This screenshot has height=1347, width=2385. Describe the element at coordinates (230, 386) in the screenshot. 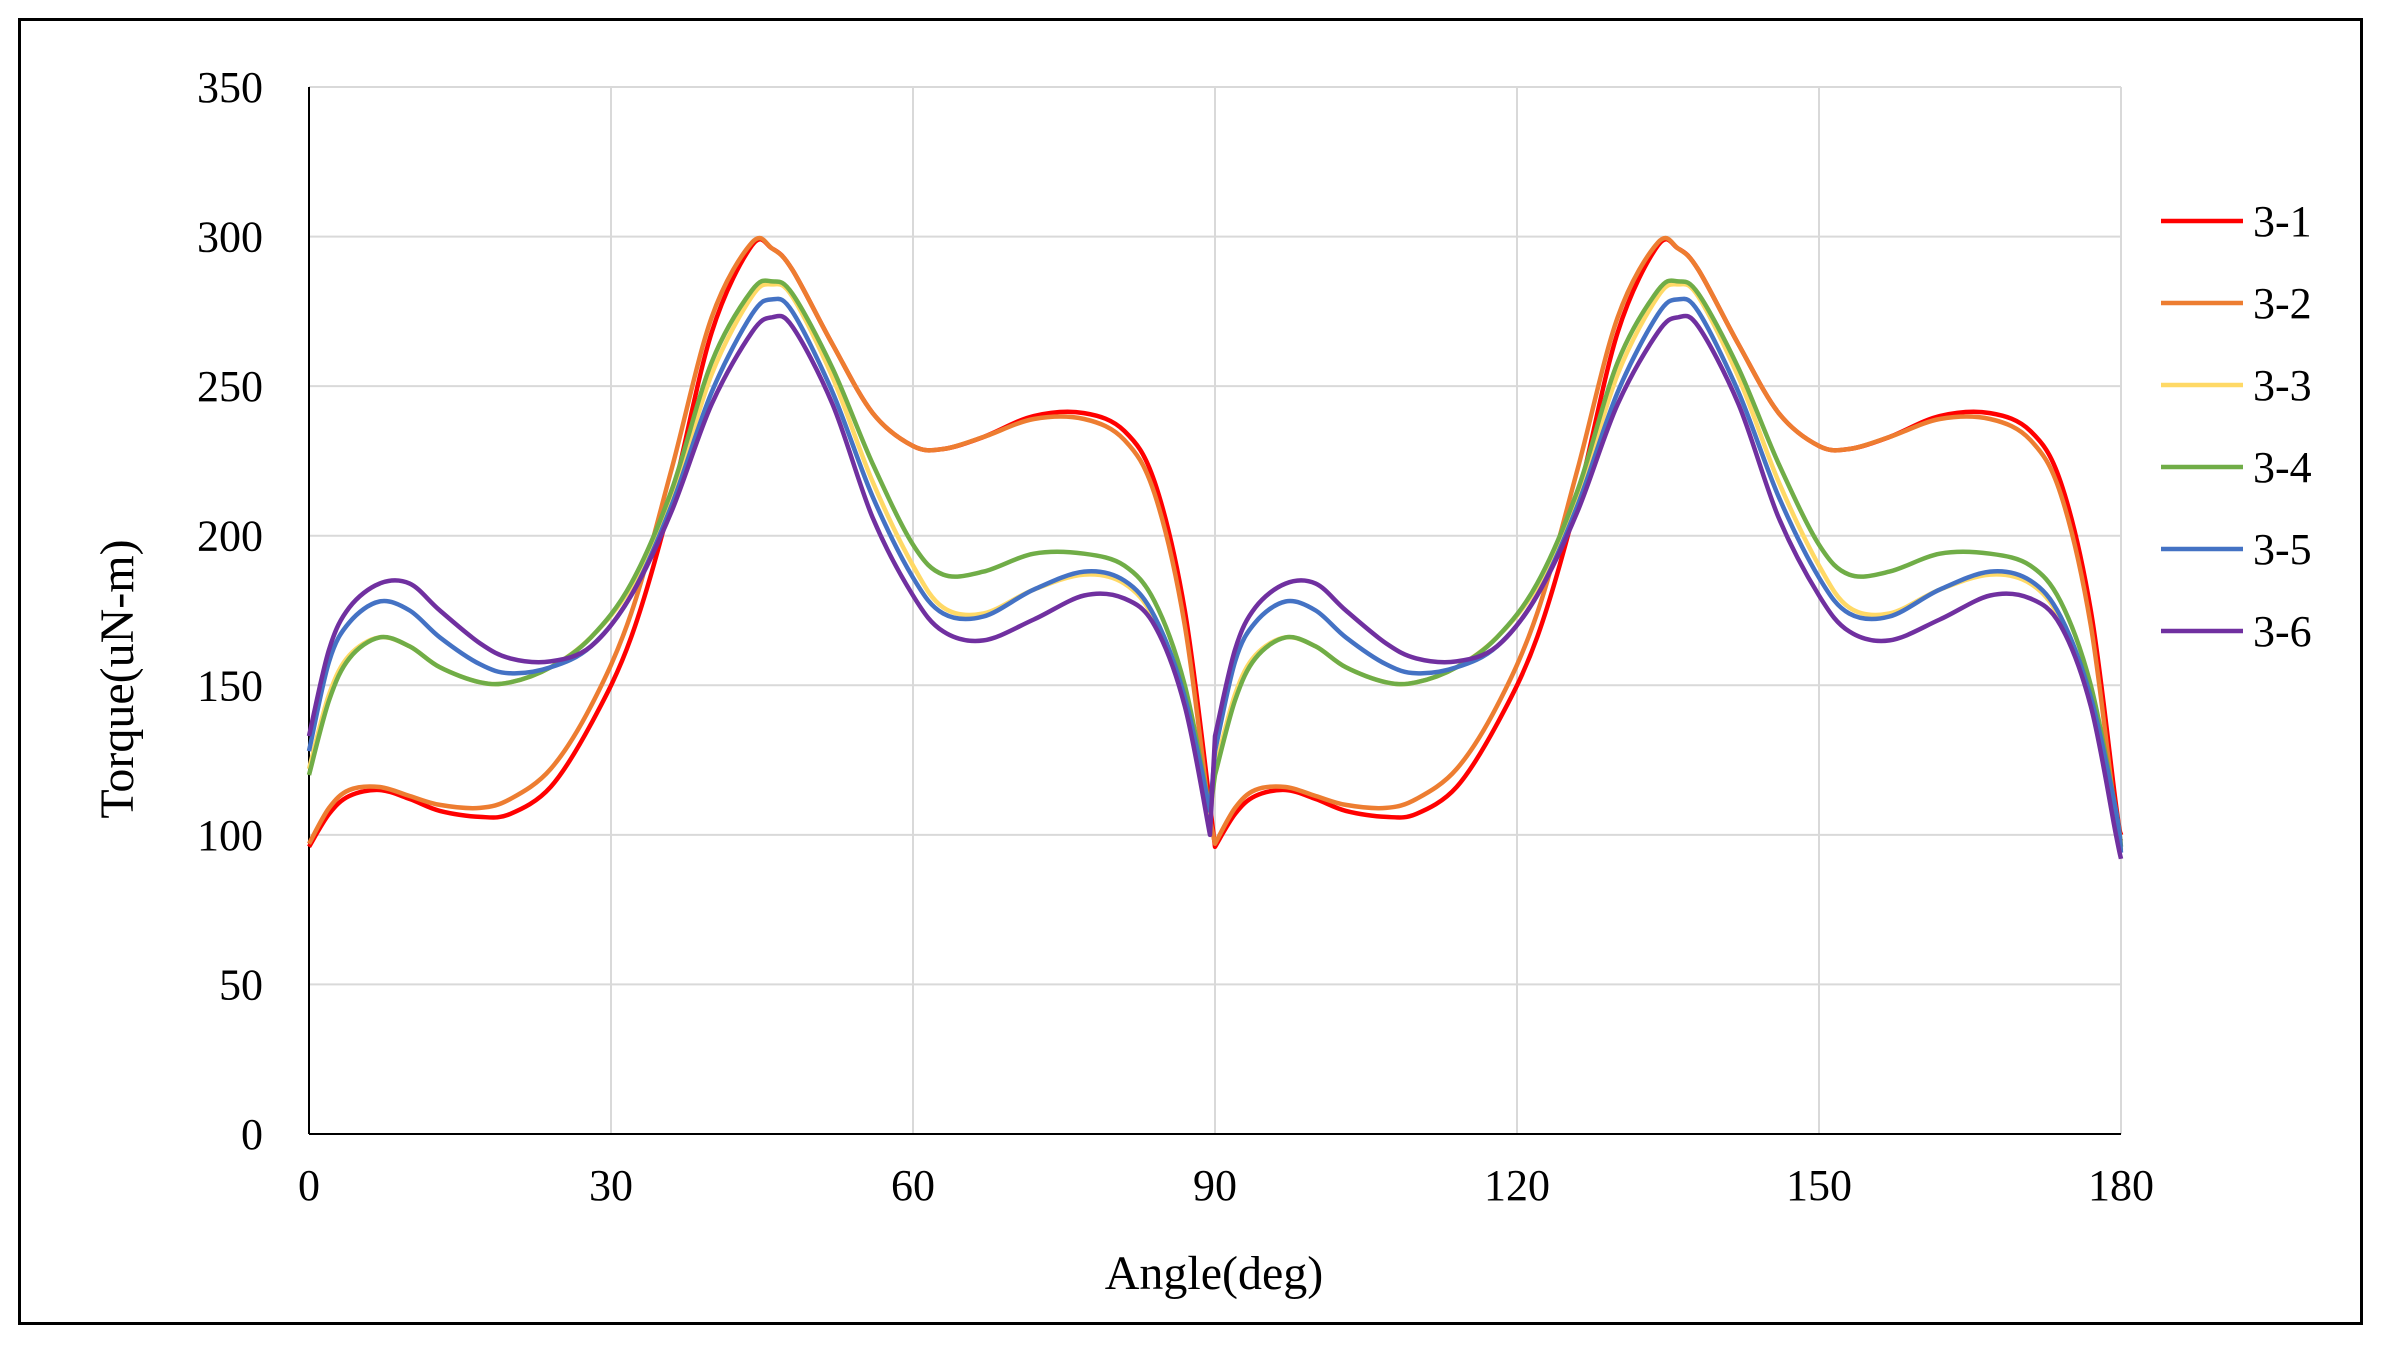

I see `y-tick-label: 250` at that location.